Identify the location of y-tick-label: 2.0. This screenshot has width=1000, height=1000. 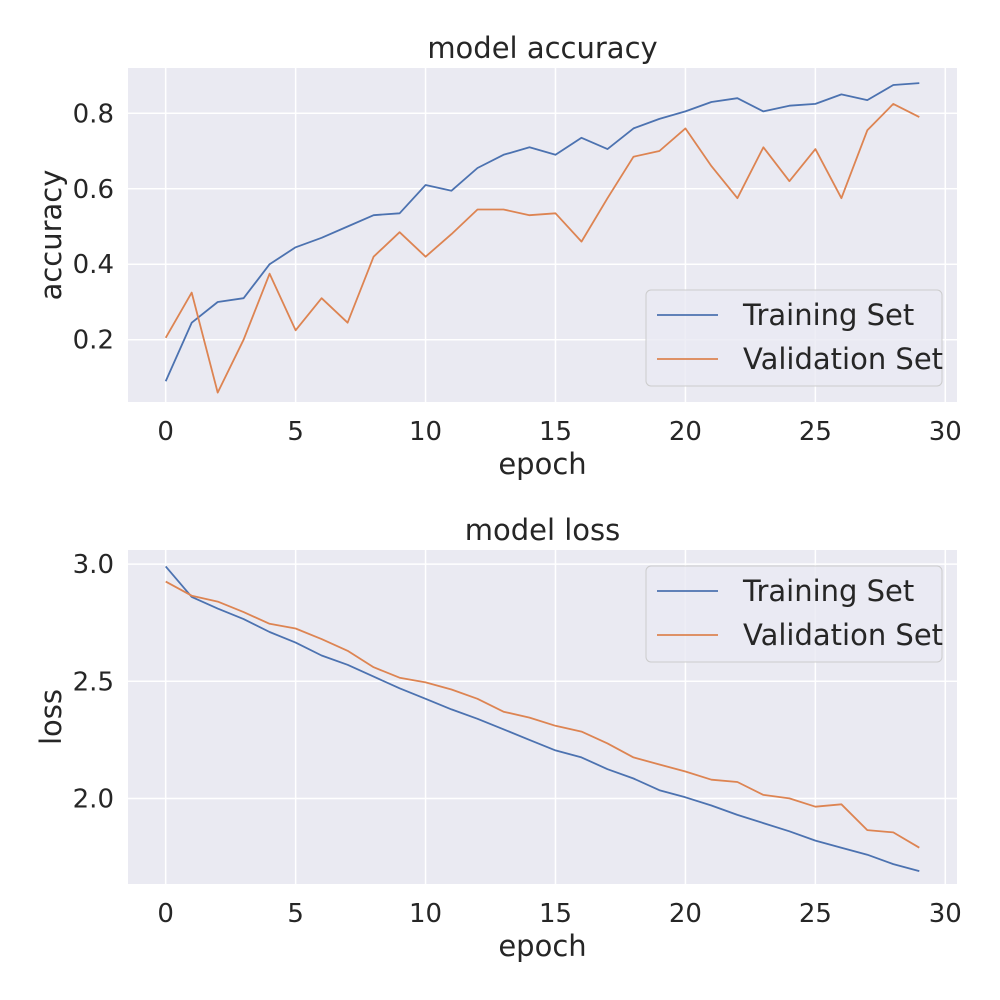
(93, 799).